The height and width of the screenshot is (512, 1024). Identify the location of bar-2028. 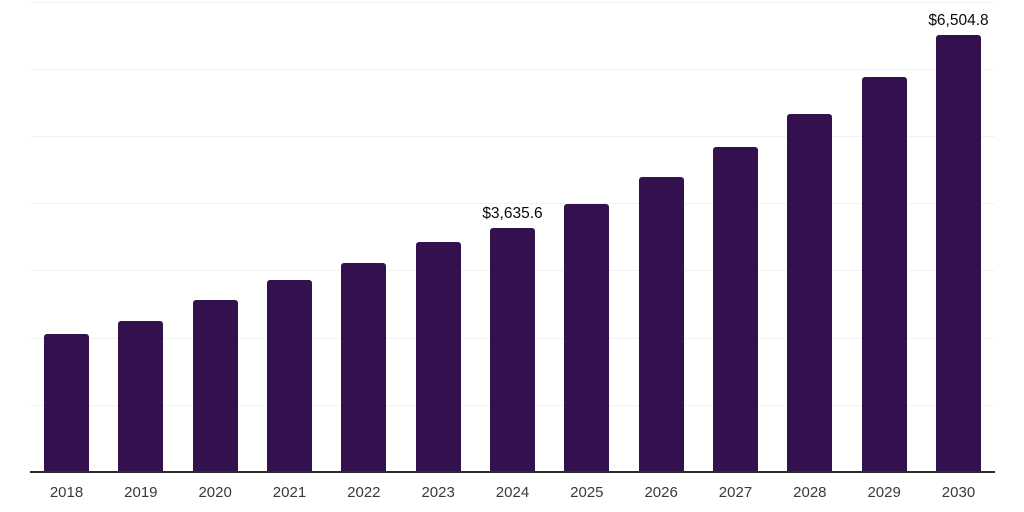
(810, 293).